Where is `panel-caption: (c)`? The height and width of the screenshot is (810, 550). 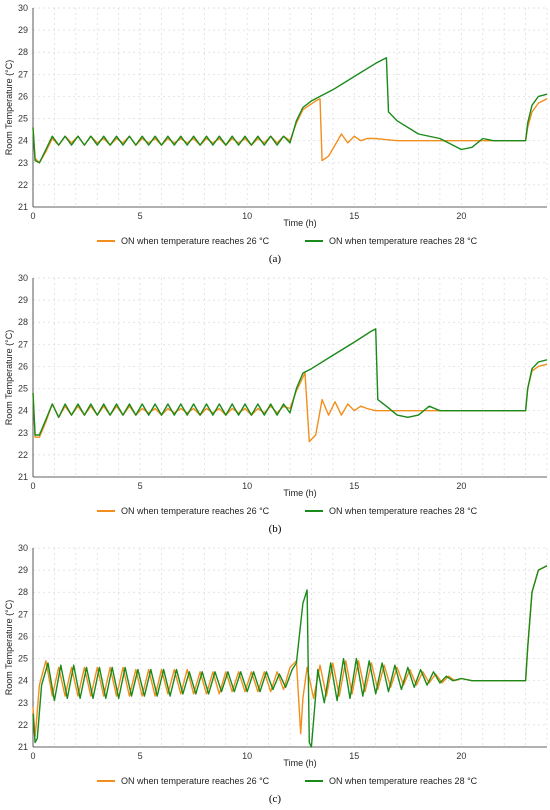 panel-caption: (c) is located at coordinates (275, 799).